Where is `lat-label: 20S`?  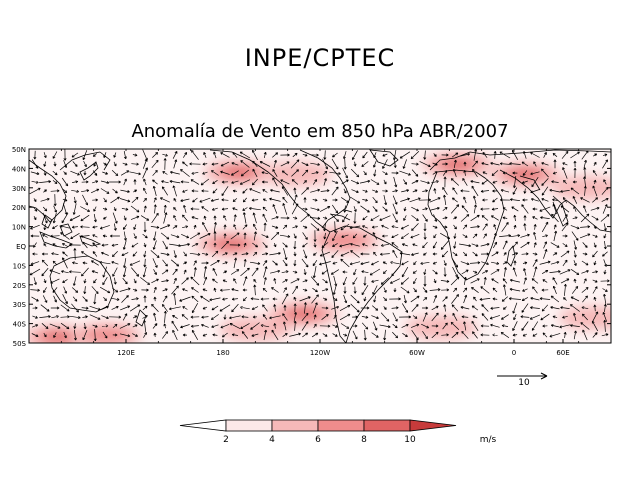 lat-label: 20S is located at coordinates (20, 286).